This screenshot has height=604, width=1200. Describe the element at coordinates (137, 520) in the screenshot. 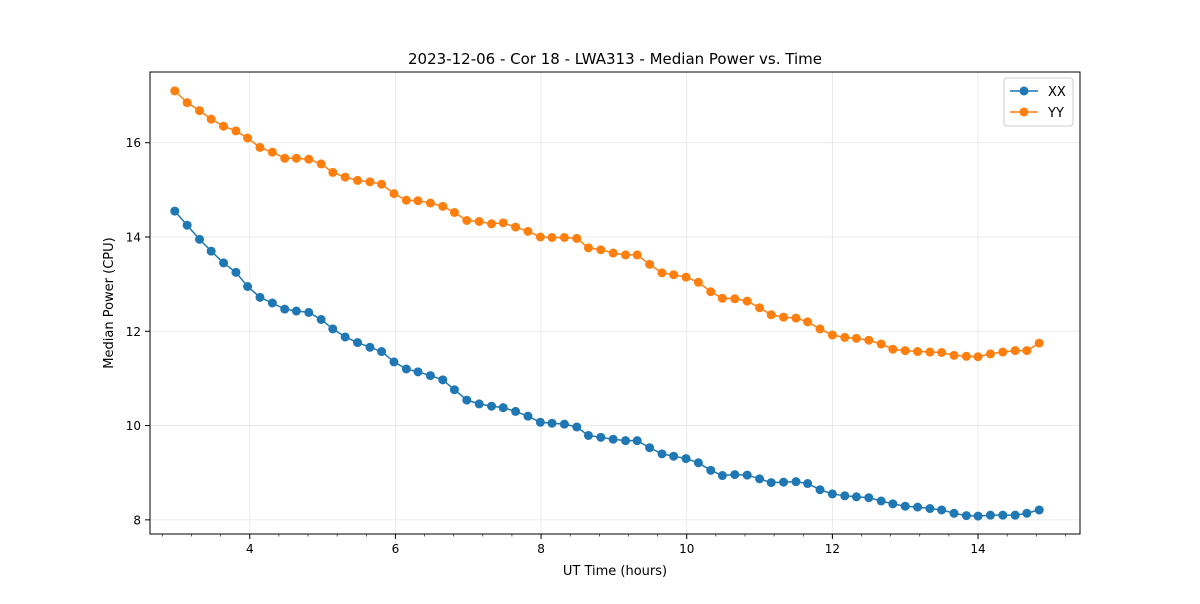

I see `y-tick-label: 8` at that location.